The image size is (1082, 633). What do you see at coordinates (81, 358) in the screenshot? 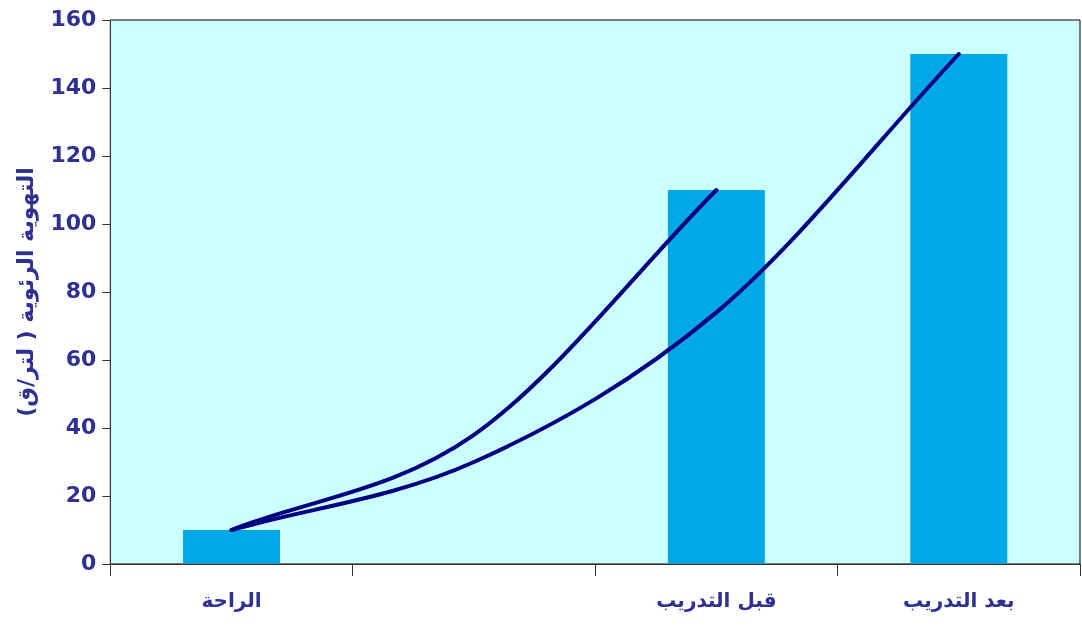
I see `y-tick-label: 60` at bounding box center [81, 358].